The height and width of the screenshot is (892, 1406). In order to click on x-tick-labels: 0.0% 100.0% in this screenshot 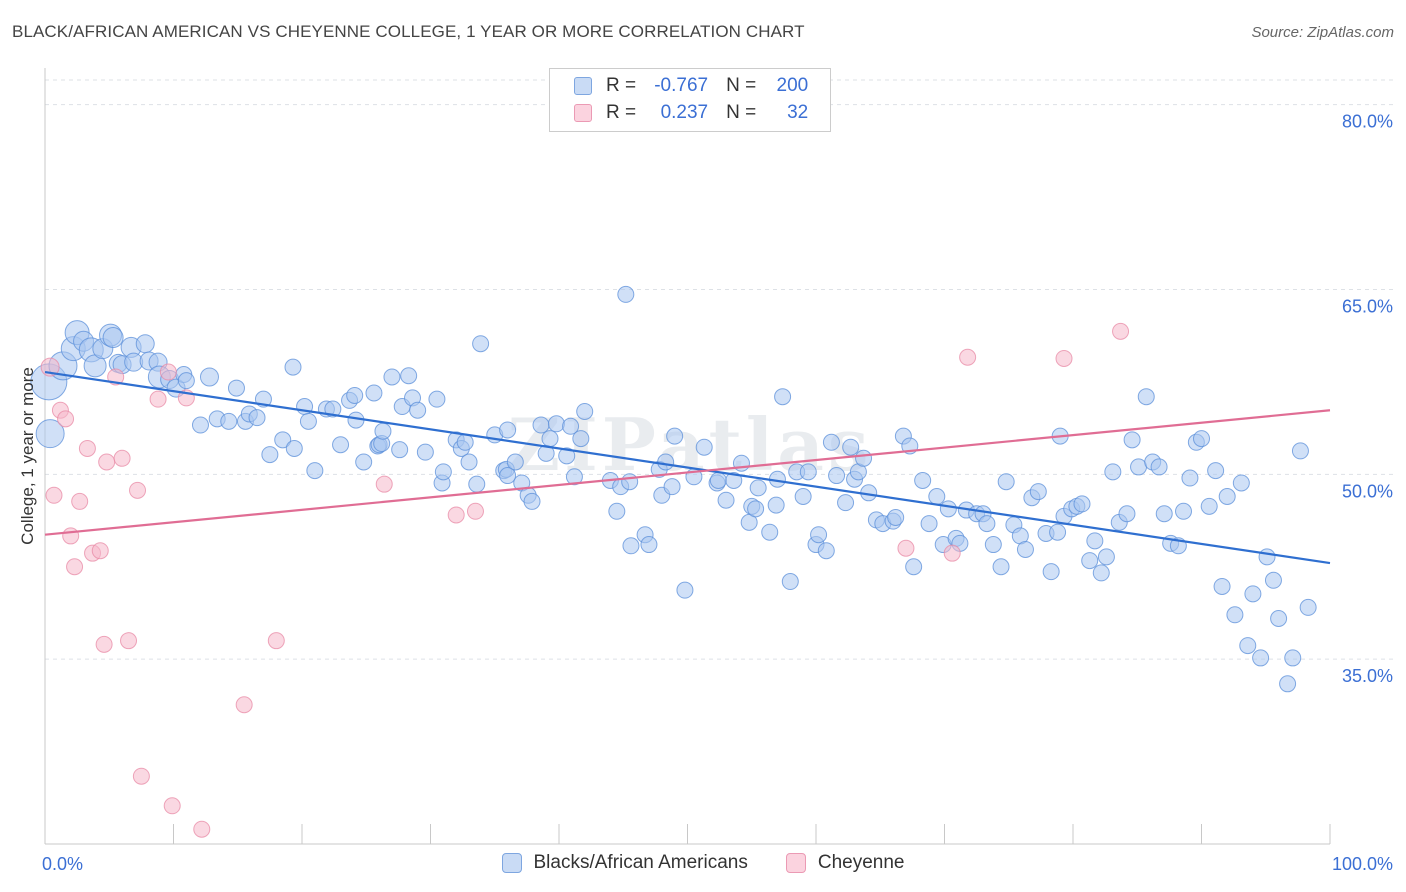, I will do `click(717, 864)`.